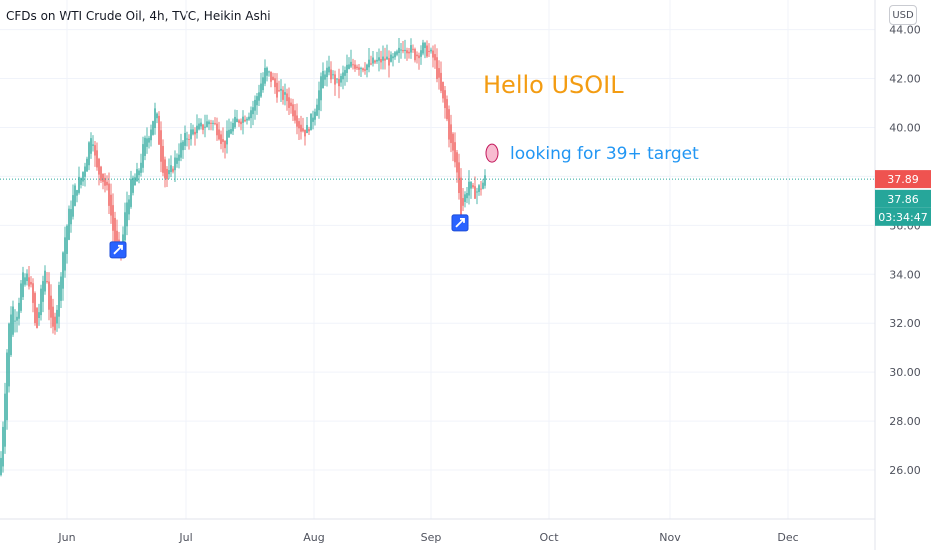 This screenshot has height=550, width=932. What do you see at coordinates (903, 179) in the screenshot?
I see `price-badge-label: 37.89` at bounding box center [903, 179].